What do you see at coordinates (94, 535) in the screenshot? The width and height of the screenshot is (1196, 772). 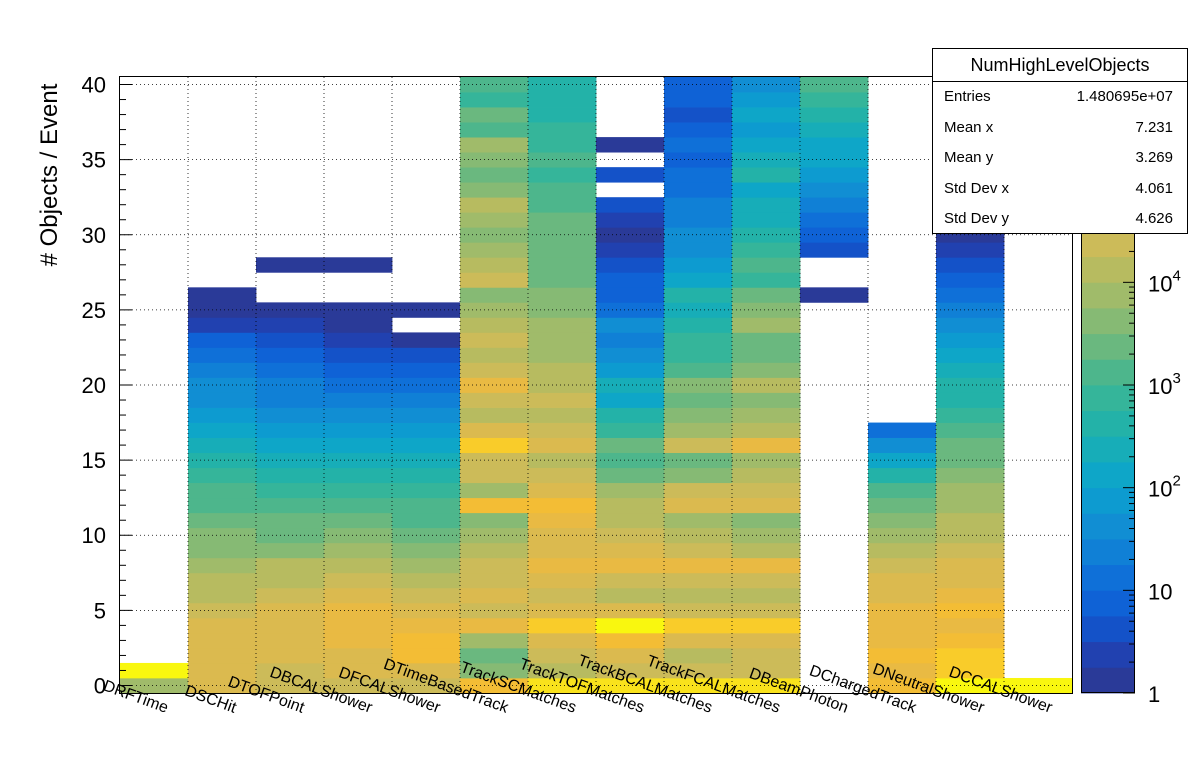 I see `y-tick-label: 10` at bounding box center [94, 535].